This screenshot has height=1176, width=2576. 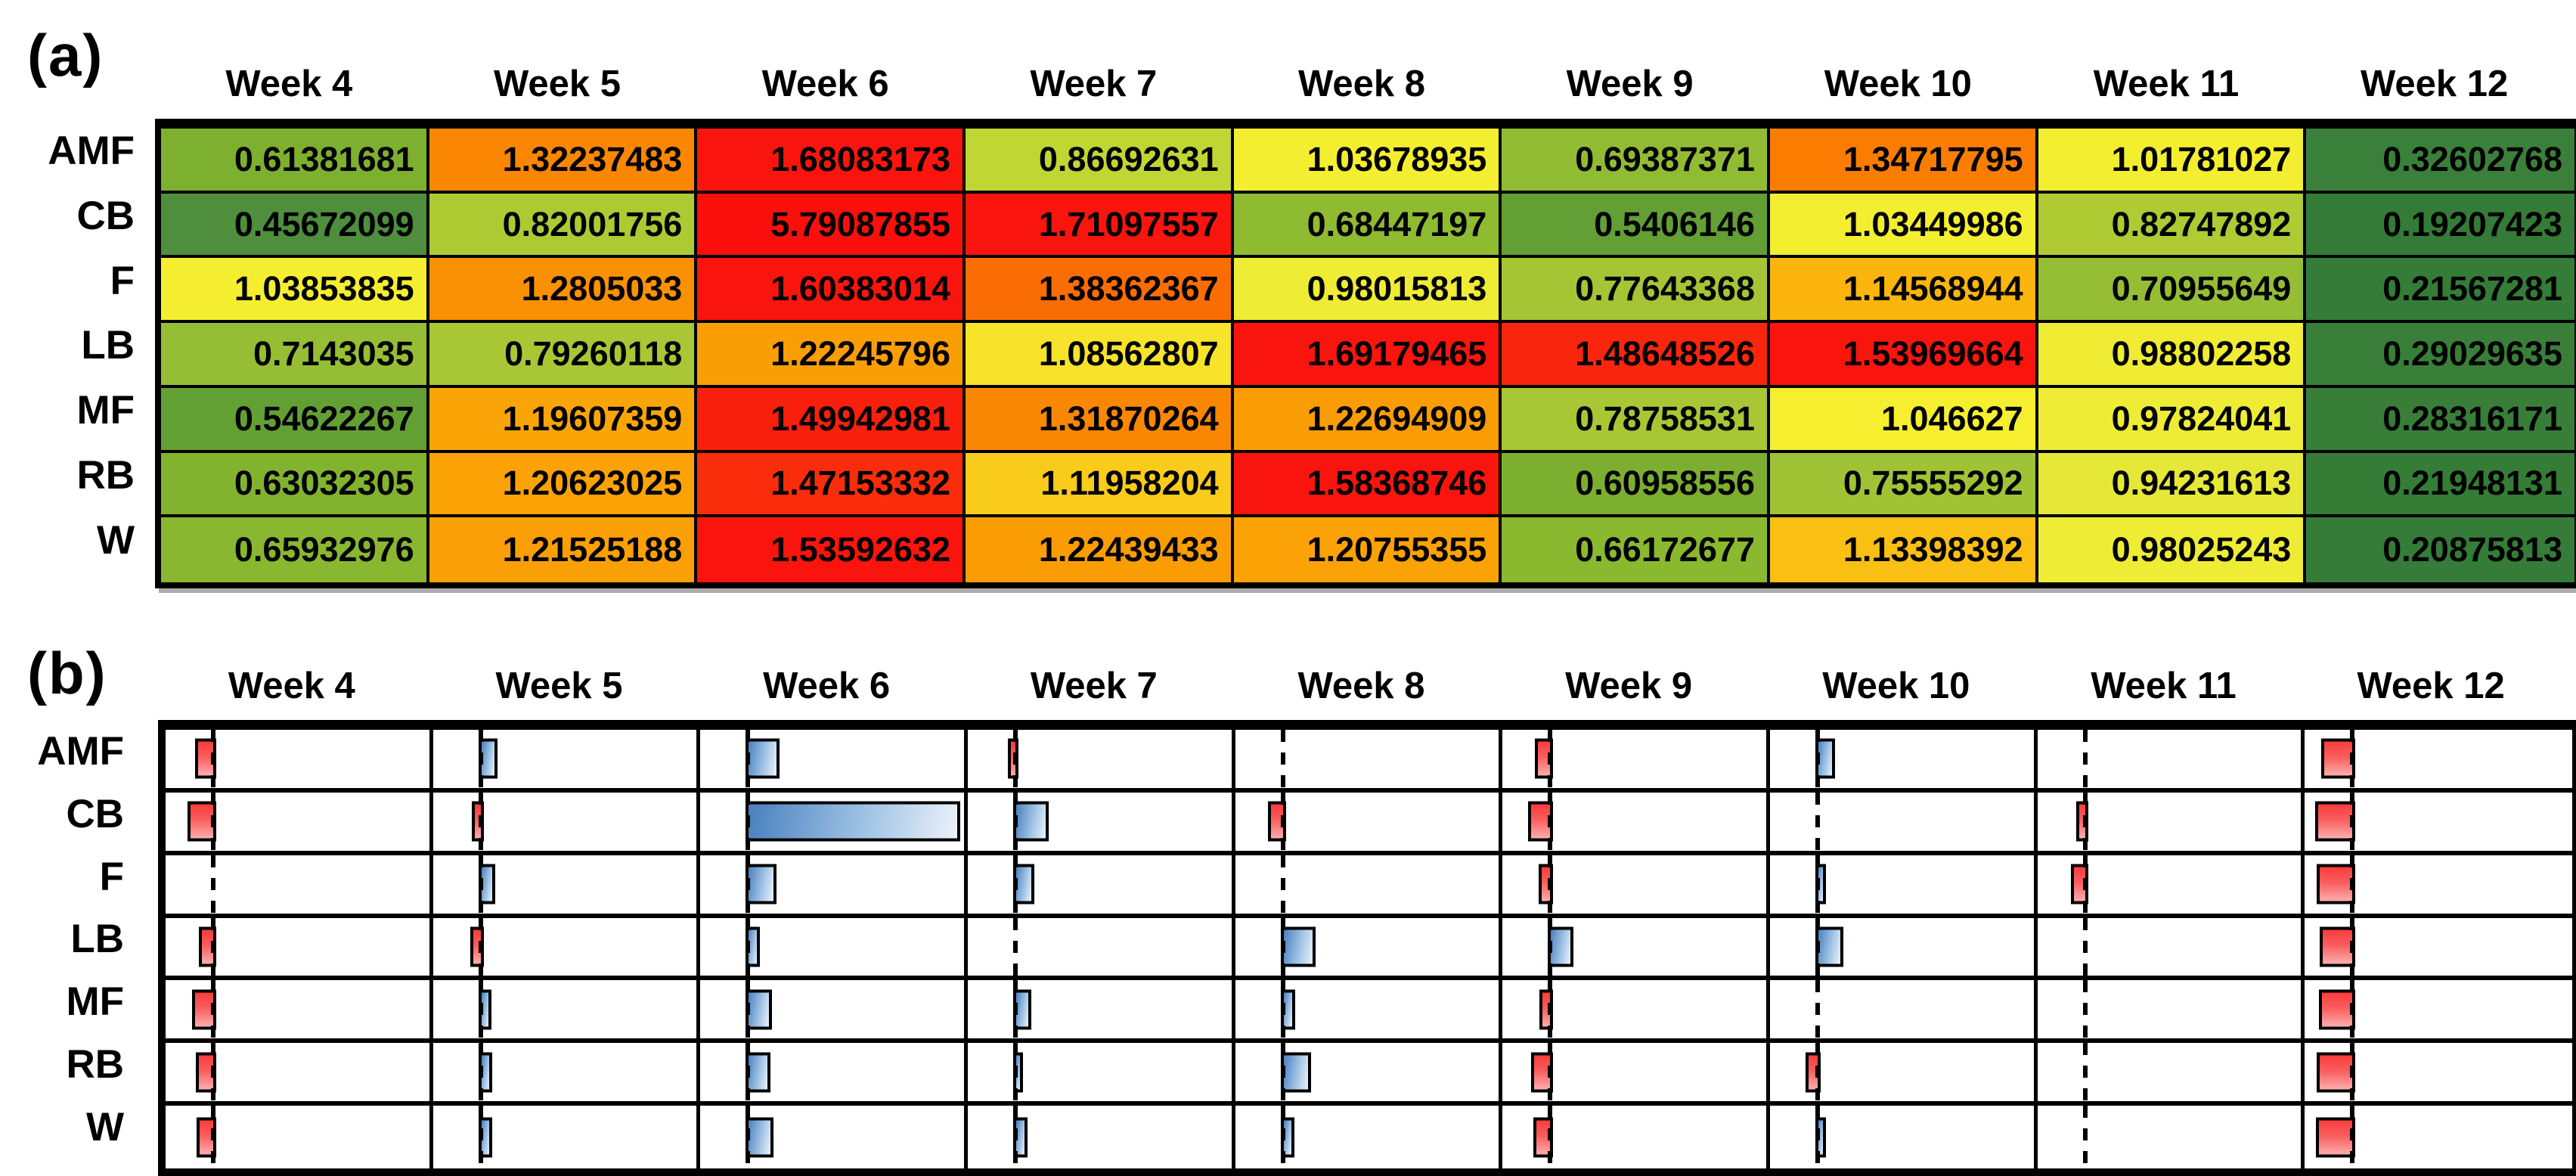 I want to click on panel-a-row-label-f: F, so click(x=123, y=280).